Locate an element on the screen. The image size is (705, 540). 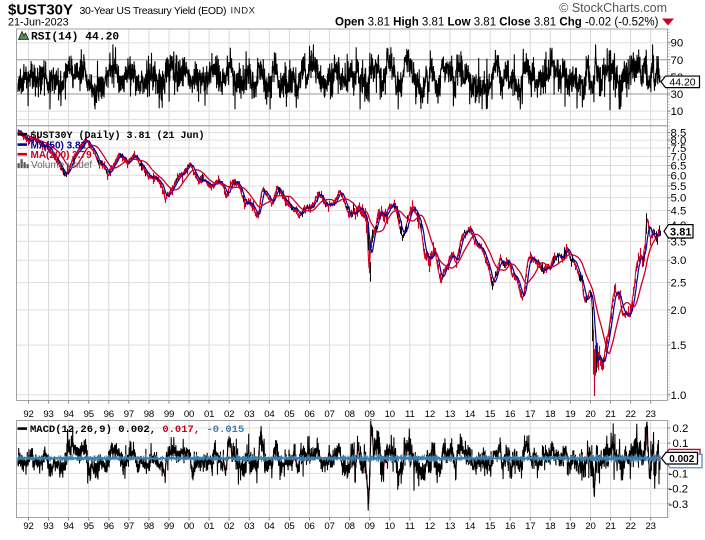
svg-text: 2.0 is located at coordinates (679, 311).